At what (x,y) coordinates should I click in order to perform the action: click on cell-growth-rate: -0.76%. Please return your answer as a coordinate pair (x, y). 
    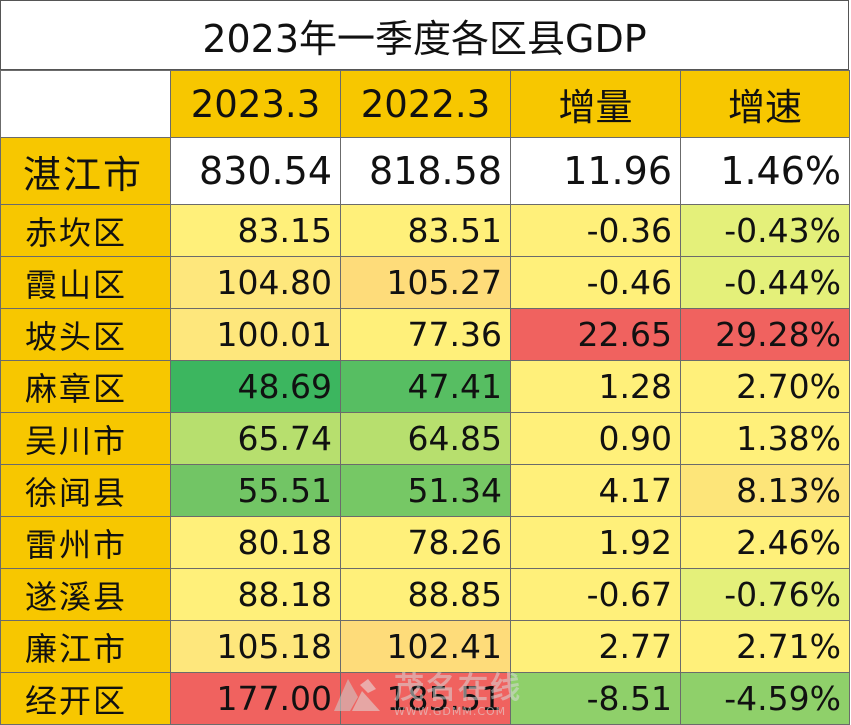
    Looking at the image, I should click on (765, 594).